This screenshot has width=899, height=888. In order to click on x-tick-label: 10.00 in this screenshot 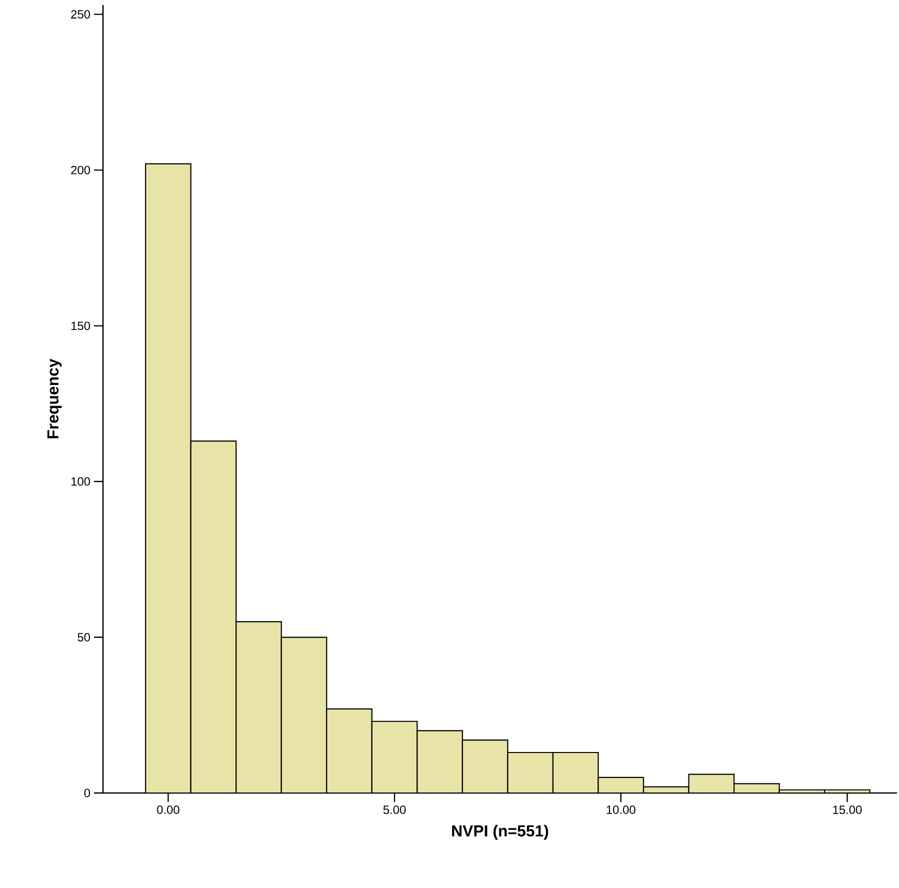, I will do `click(621, 810)`.